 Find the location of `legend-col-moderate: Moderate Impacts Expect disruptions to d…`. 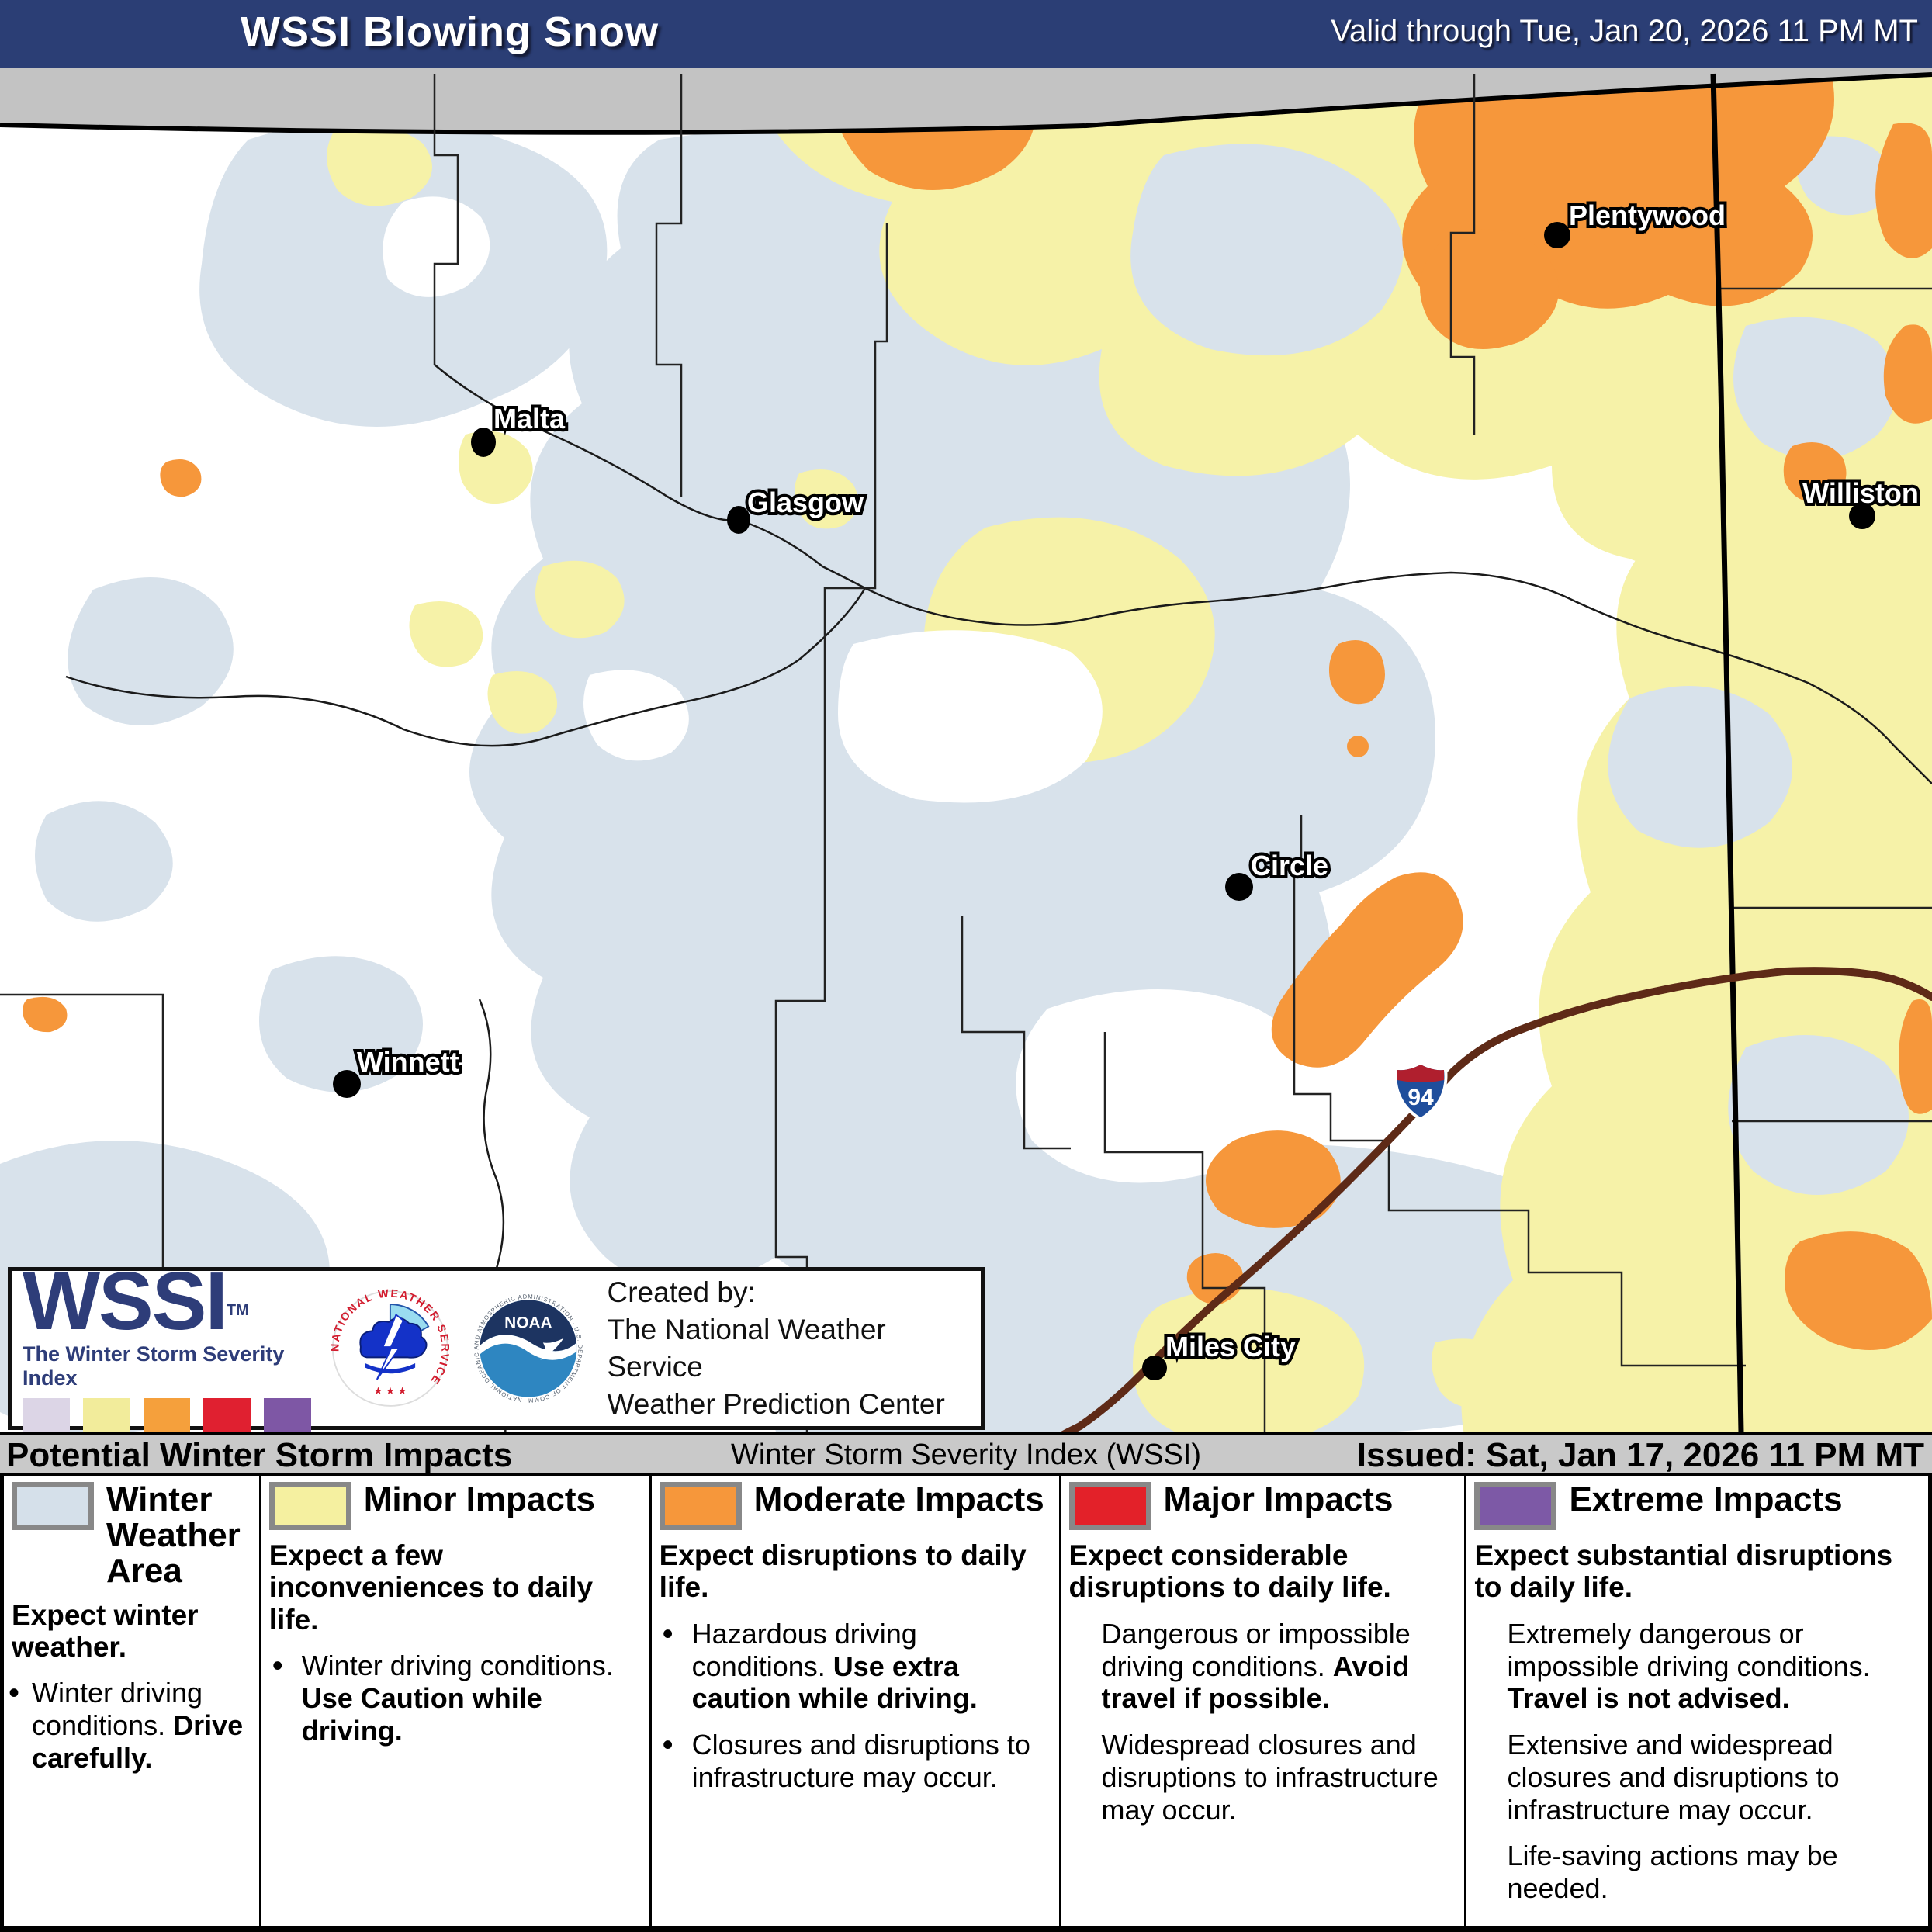

legend-col-moderate: Moderate Impacts Expect disruptions to d… is located at coordinates (856, 1701).